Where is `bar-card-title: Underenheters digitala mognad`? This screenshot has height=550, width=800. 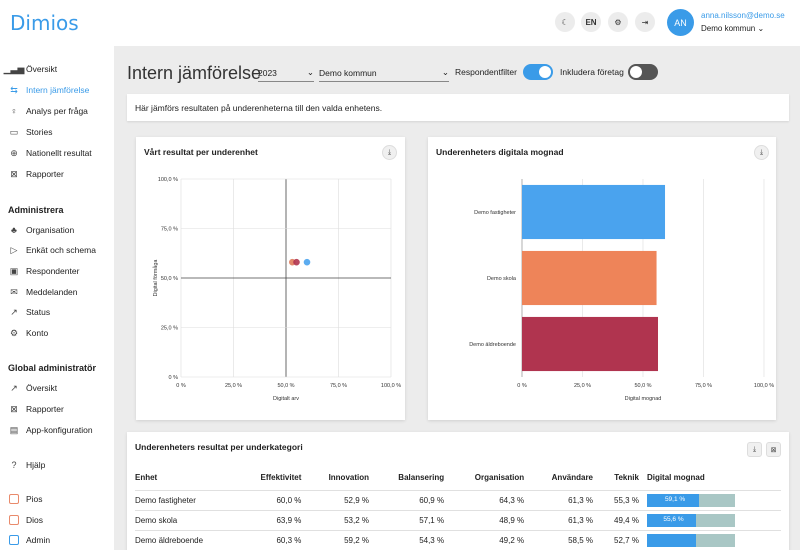 bar-card-title: Underenheters digitala mognad is located at coordinates (500, 152).